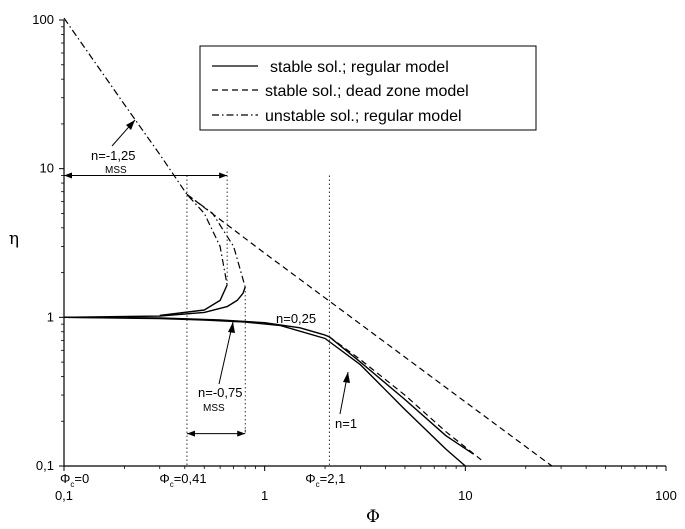 This screenshot has height=529, width=685. What do you see at coordinates (325, 480) in the screenshot?
I see `vertical-marker-label: Φc=2,1` at bounding box center [325, 480].